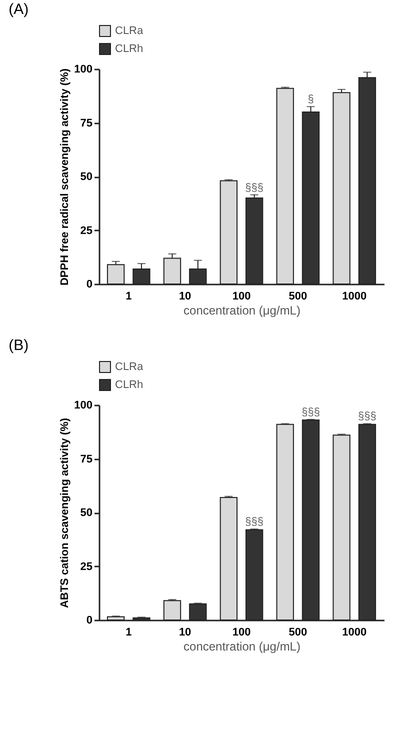 The height and width of the screenshot is (741, 397). I want to click on chart-title: (A), so click(18, 9).